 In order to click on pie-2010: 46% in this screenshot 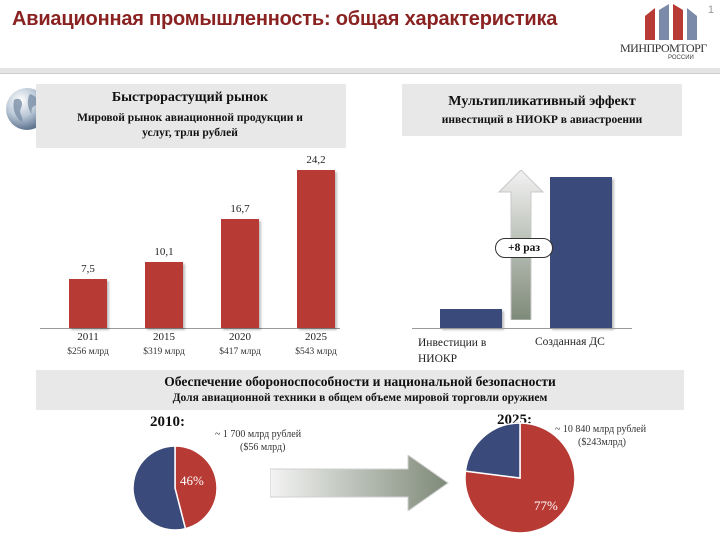, I will do `click(175, 488)`.